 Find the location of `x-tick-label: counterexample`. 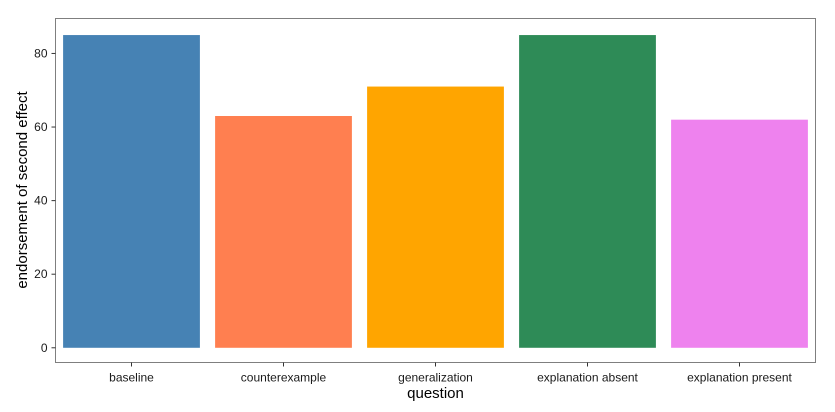

x-tick-label: counterexample is located at coordinates (284, 378).